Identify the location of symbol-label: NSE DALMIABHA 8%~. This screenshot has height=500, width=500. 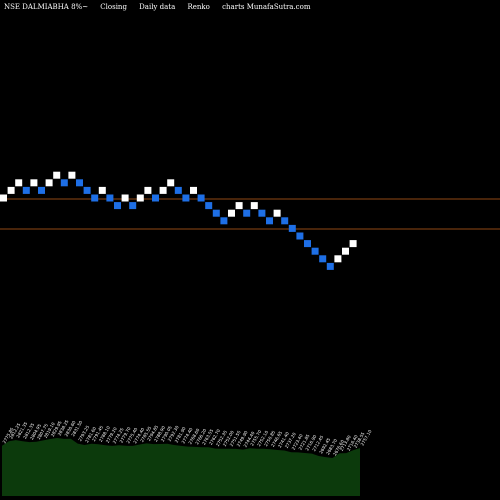
(46, 7).